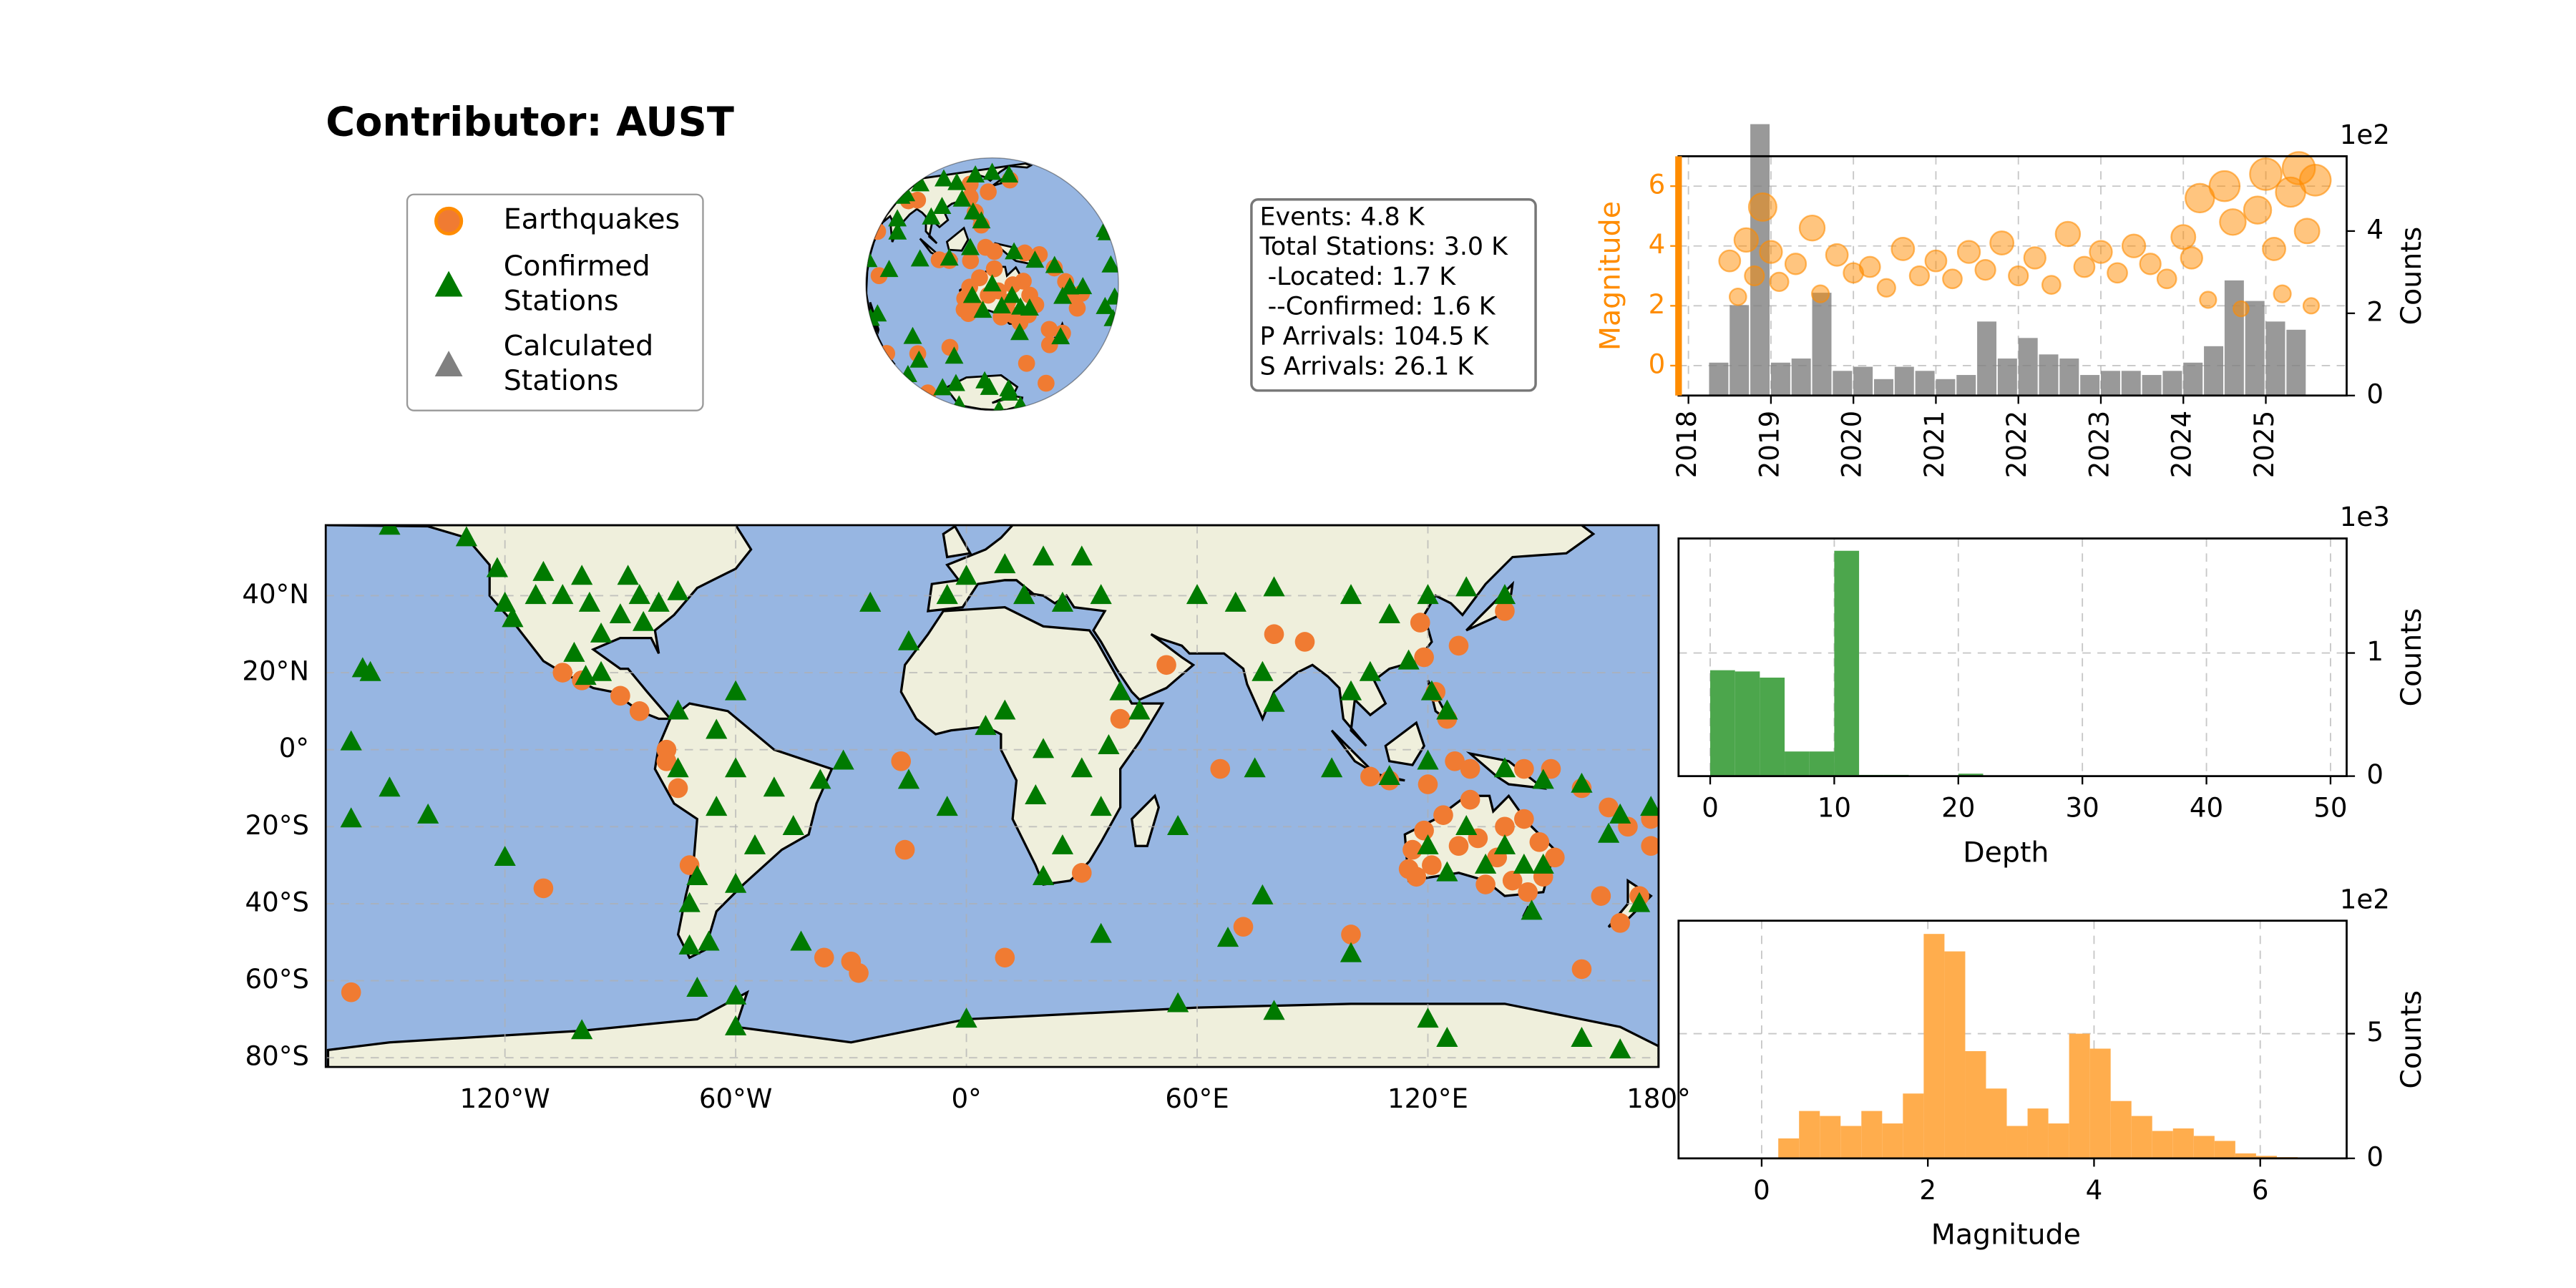  I want to click on x-tick-label: 0°, so click(966, 1098).